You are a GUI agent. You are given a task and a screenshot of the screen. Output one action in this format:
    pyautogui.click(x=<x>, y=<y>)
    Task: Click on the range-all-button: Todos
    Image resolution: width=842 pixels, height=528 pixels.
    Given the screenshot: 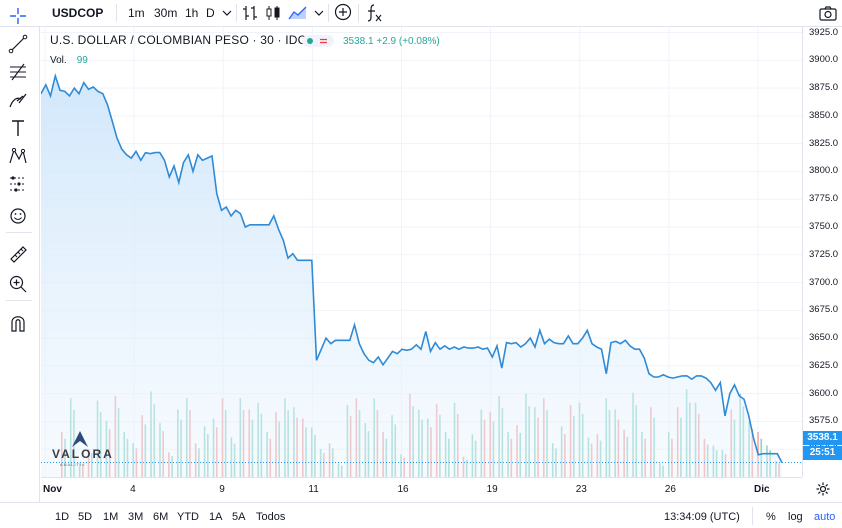 What is the action you would take?
    pyautogui.click(x=271, y=517)
    